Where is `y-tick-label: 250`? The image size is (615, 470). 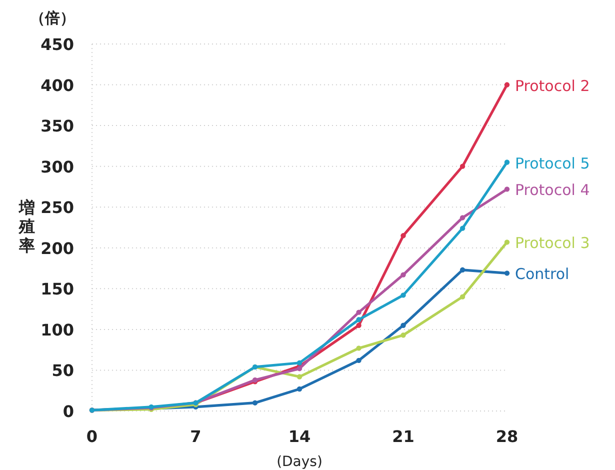
y-tick-label: 250 is located at coordinates (57, 208).